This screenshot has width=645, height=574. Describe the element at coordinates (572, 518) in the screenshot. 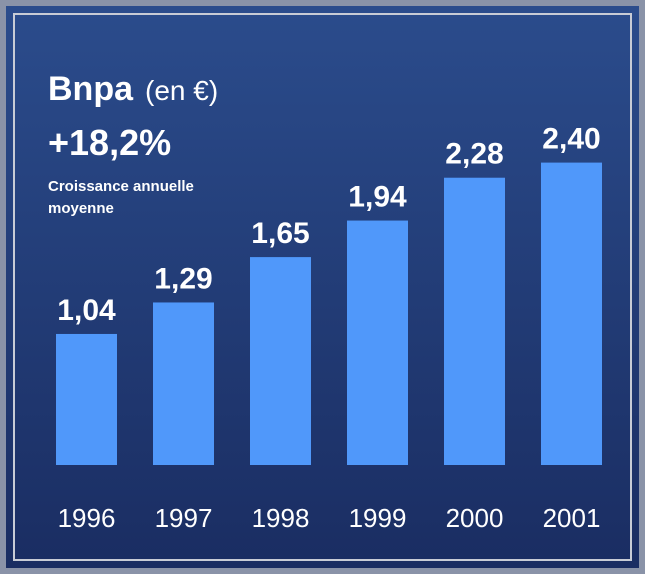

I see `x-tick-label: 2001` at that location.